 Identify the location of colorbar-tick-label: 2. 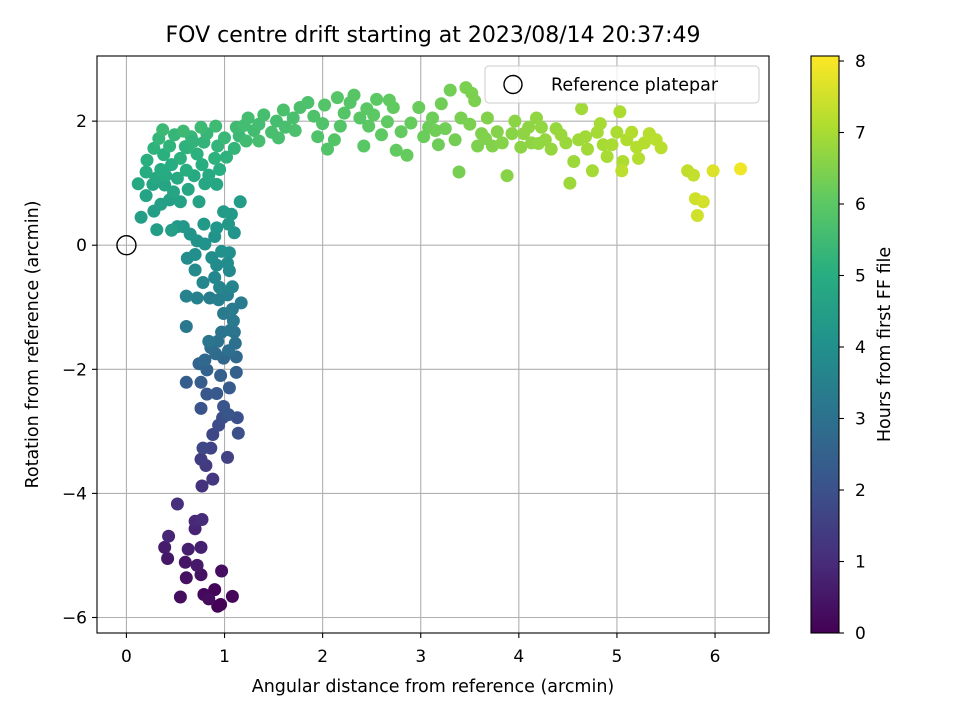
(860, 491).